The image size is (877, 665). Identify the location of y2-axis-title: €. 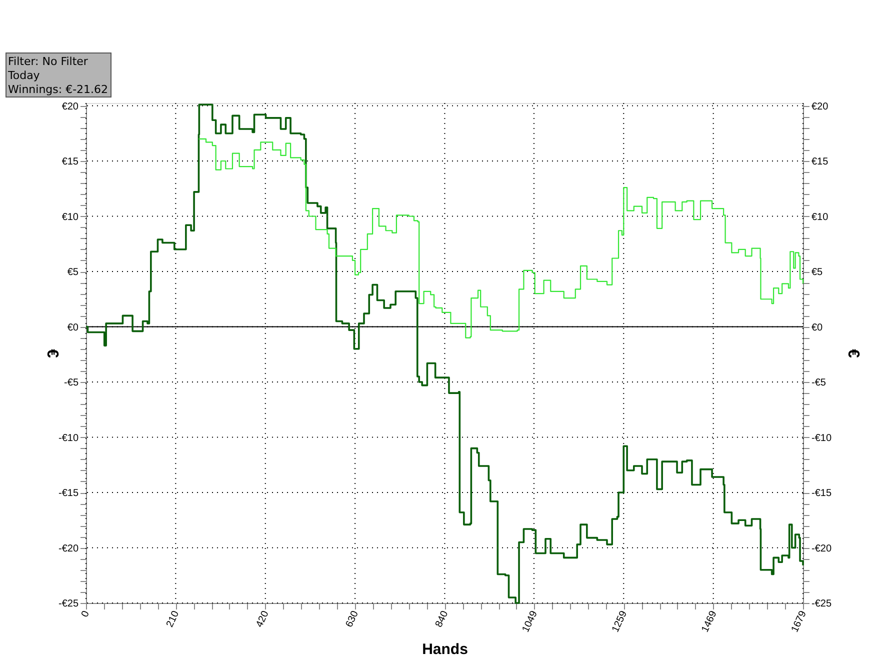
(853, 353).